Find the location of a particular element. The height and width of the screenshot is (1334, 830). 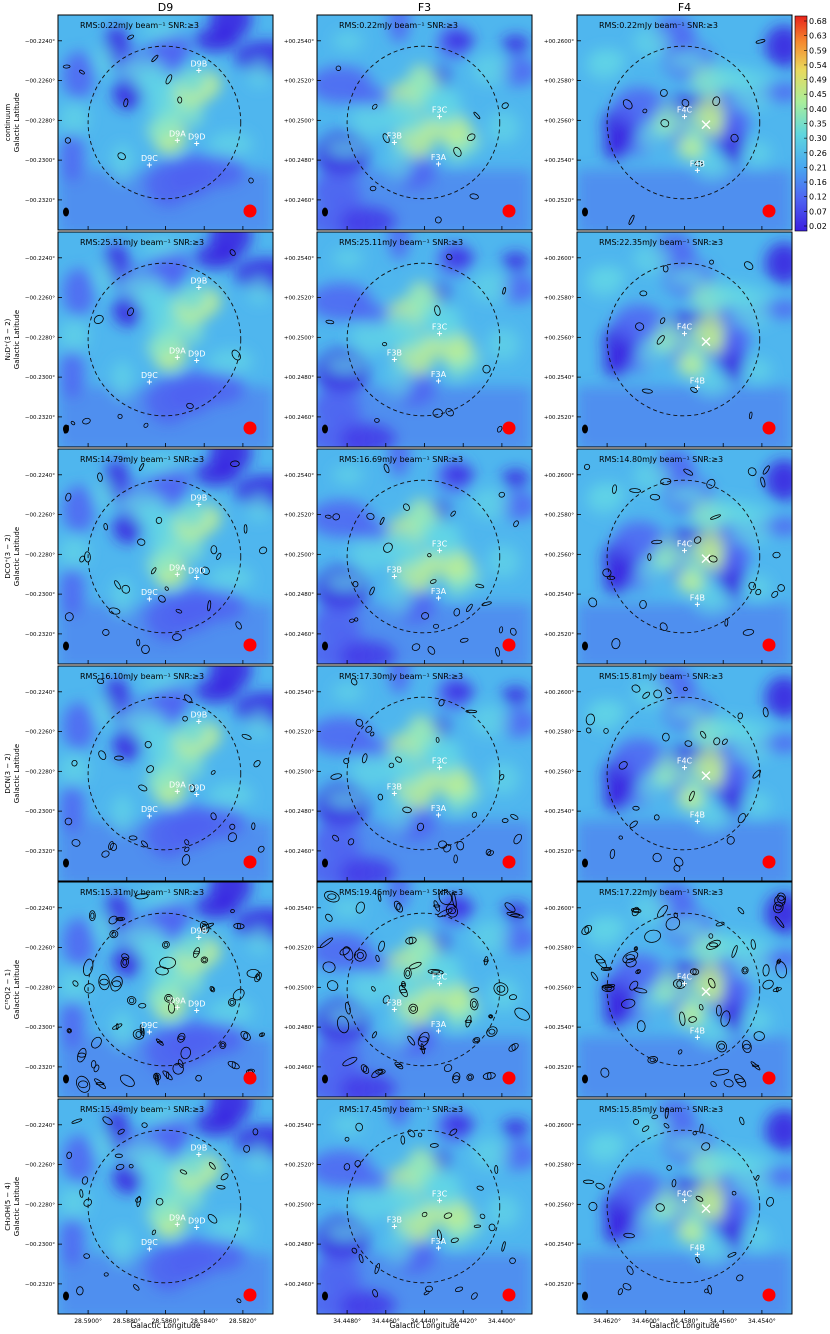

x-tick-label: 34.4600° is located at coordinates (646, 1321).